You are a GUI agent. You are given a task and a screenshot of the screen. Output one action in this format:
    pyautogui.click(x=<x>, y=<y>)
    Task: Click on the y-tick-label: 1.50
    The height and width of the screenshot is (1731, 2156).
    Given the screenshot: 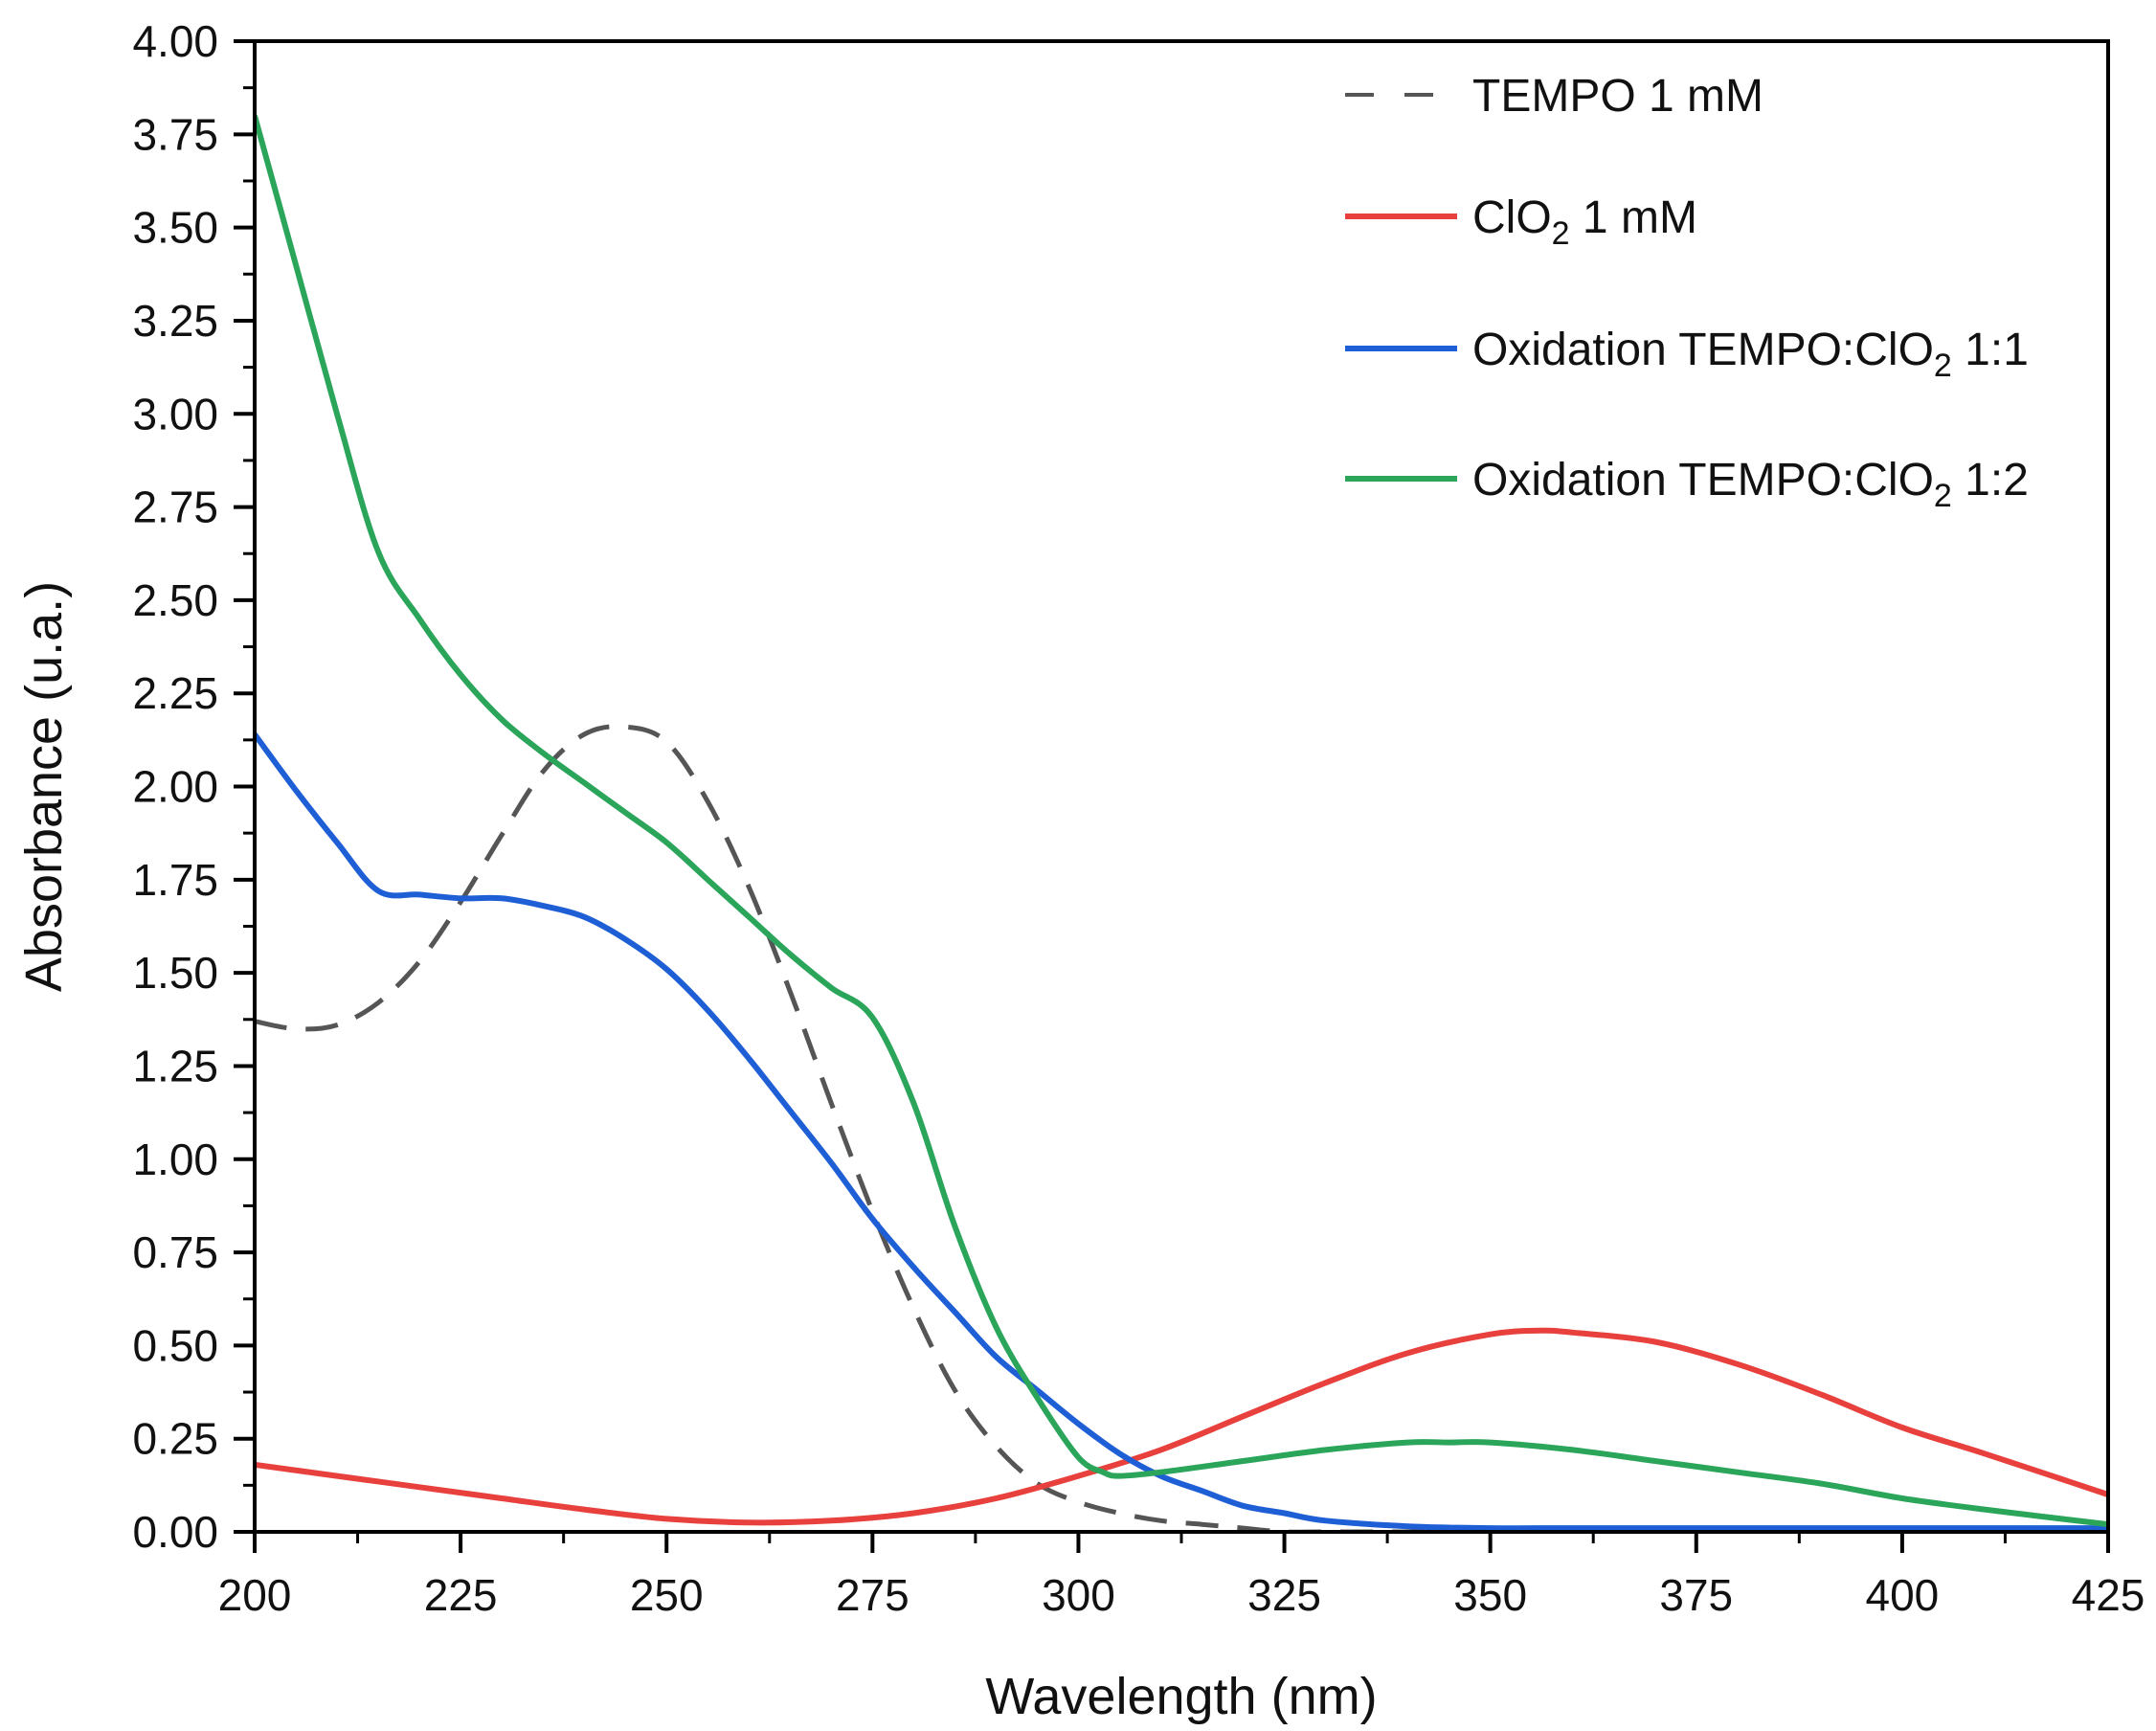 What is the action you would take?
    pyautogui.click(x=175, y=973)
    